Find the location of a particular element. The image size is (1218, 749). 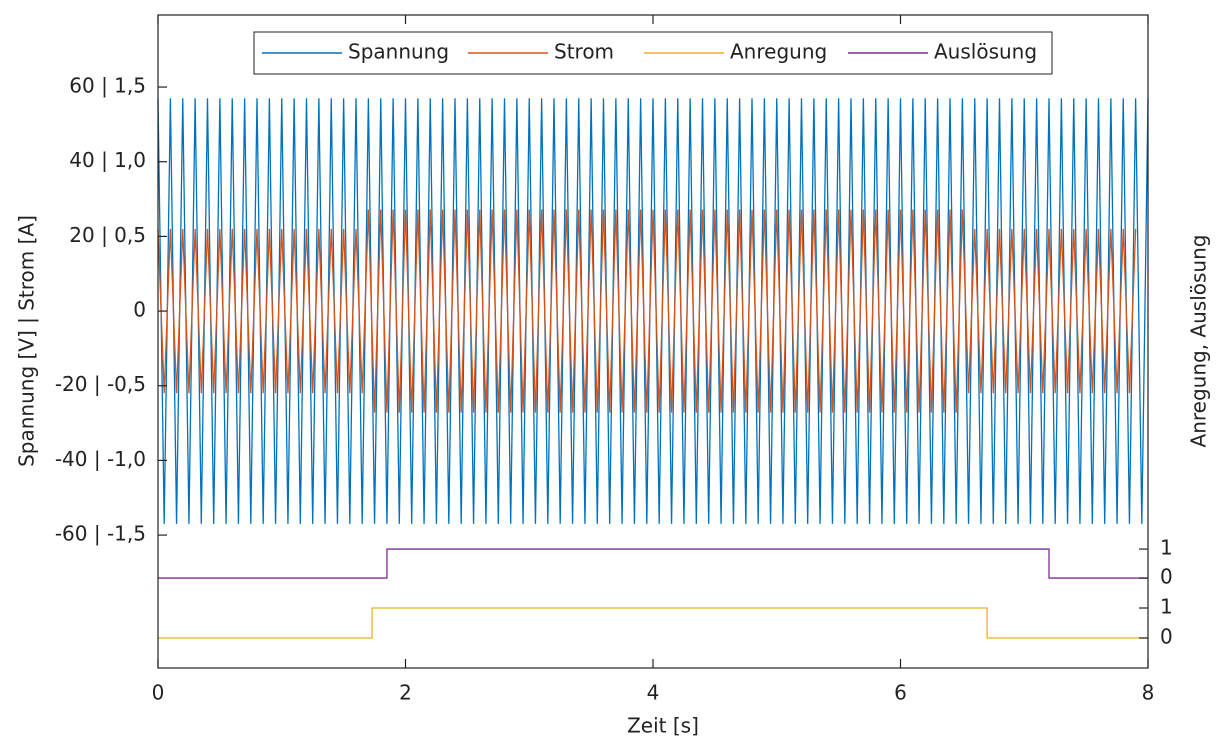

x-tick-label: 4 is located at coordinates (653, 693).